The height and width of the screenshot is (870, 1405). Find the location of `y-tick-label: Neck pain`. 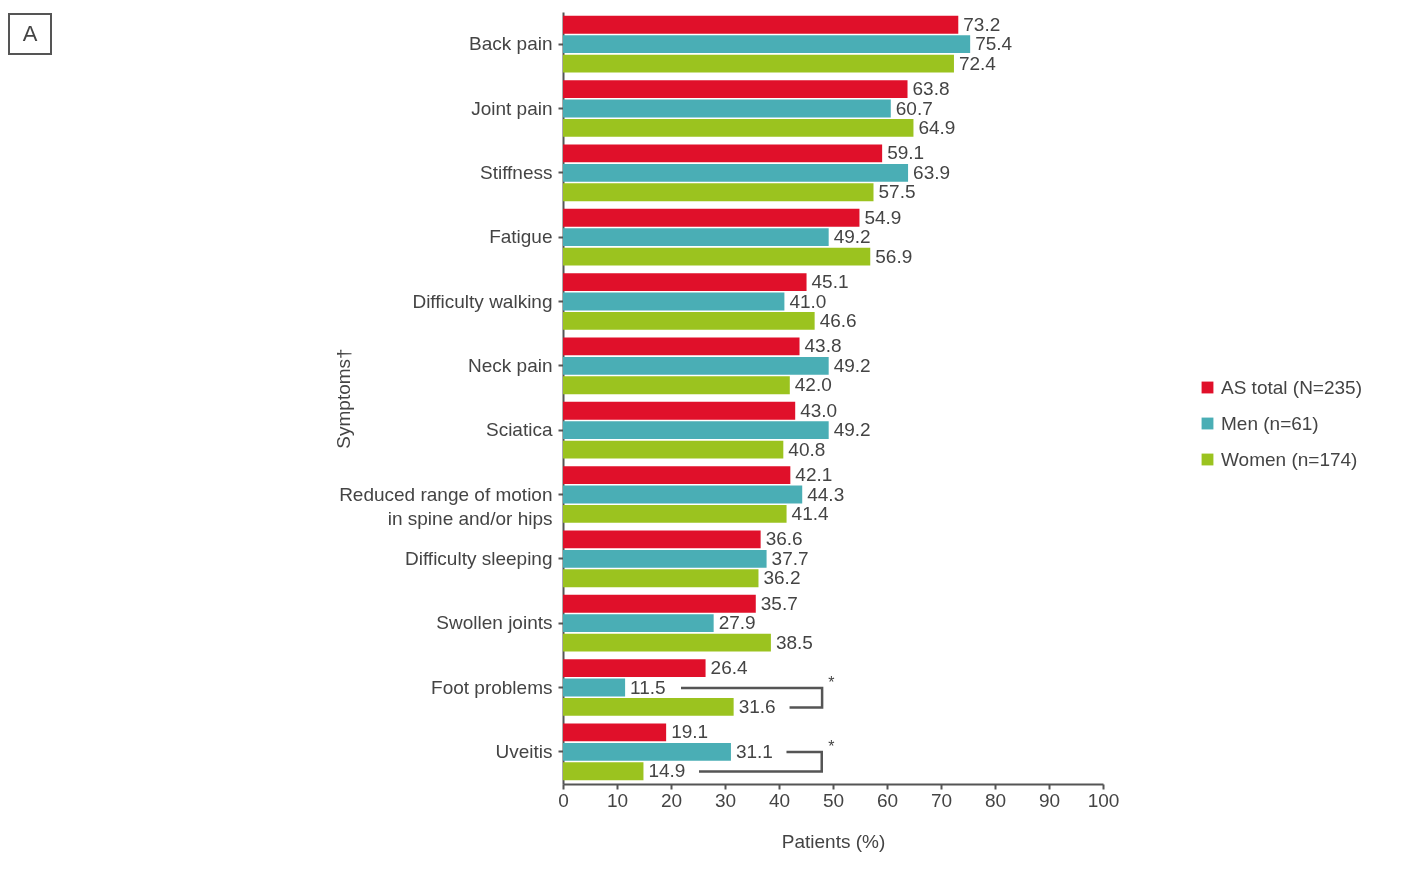

y-tick-label: Neck pain is located at coordinates (510, 365).